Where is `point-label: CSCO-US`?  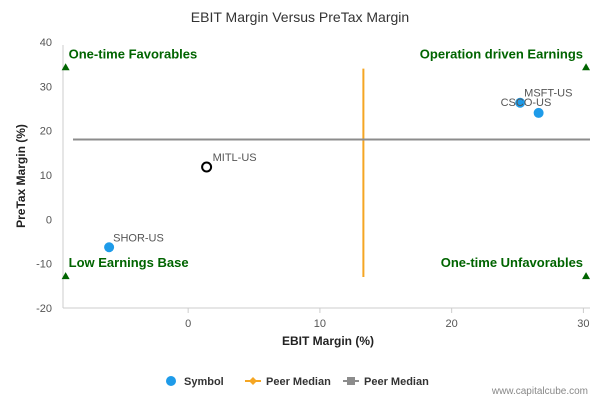
point-label: CSCO-US is located at coordinates (526, 103).